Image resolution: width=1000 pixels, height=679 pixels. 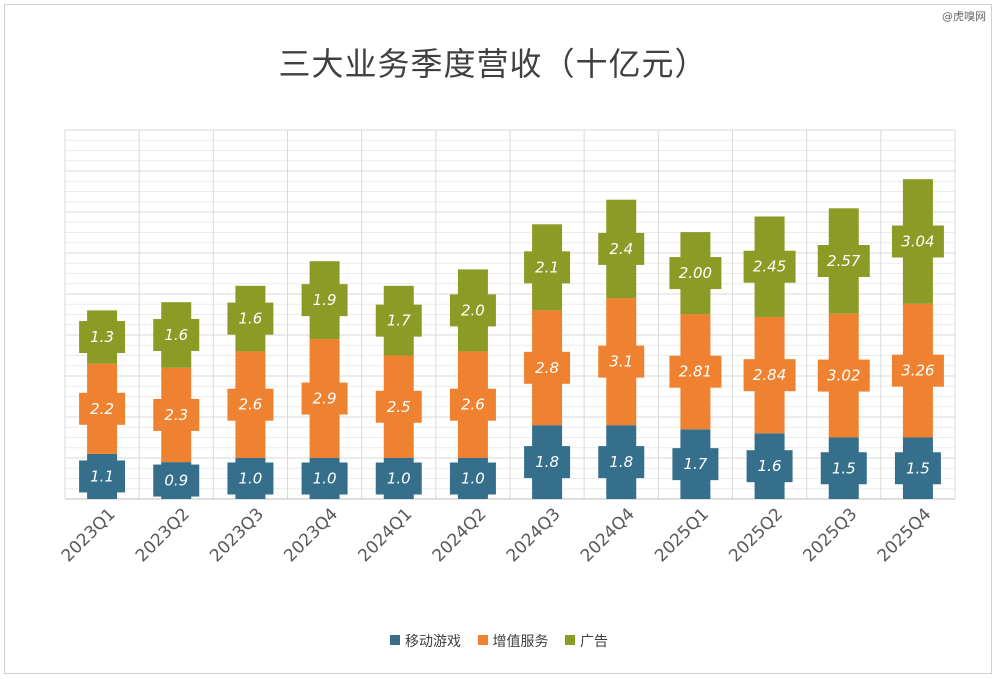 What do you see at coordinates (608, 535) in the screenshot?
I see `x-tick-label: 2024Q4` at bounding box center [608, 535].